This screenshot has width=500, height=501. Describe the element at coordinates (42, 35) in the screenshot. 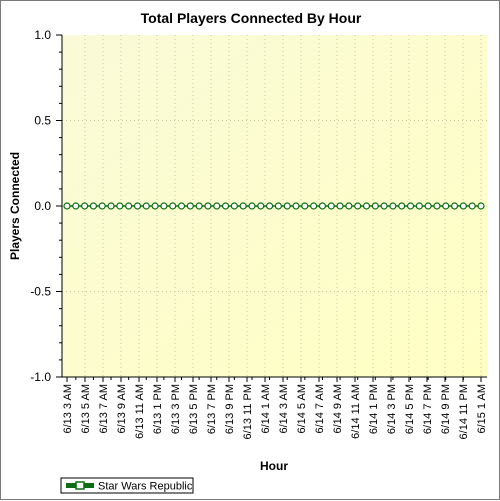

I see `y-tick-label: 1.0` at that location.